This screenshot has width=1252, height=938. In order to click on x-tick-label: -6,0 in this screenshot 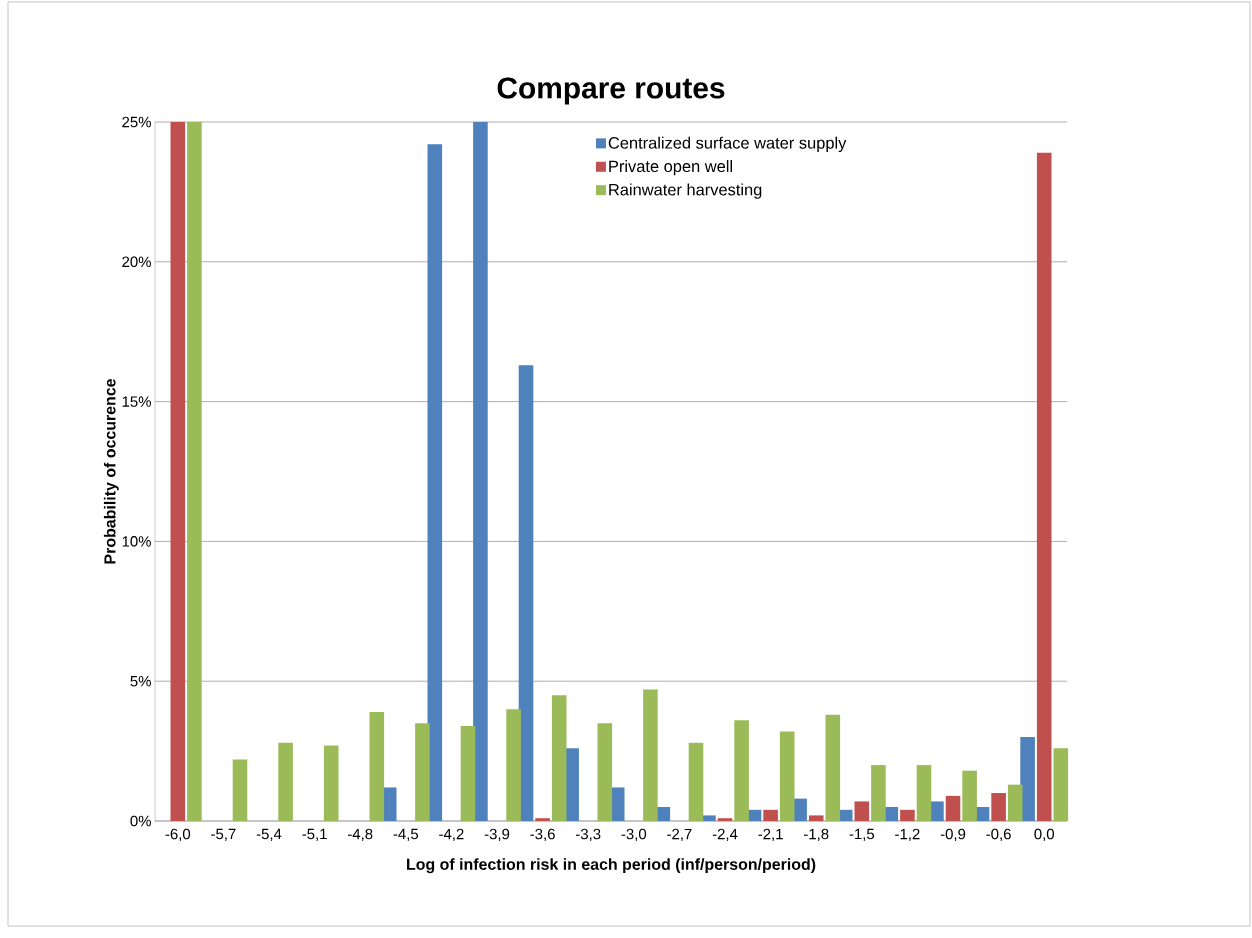, I will do `click(178, 835)`.